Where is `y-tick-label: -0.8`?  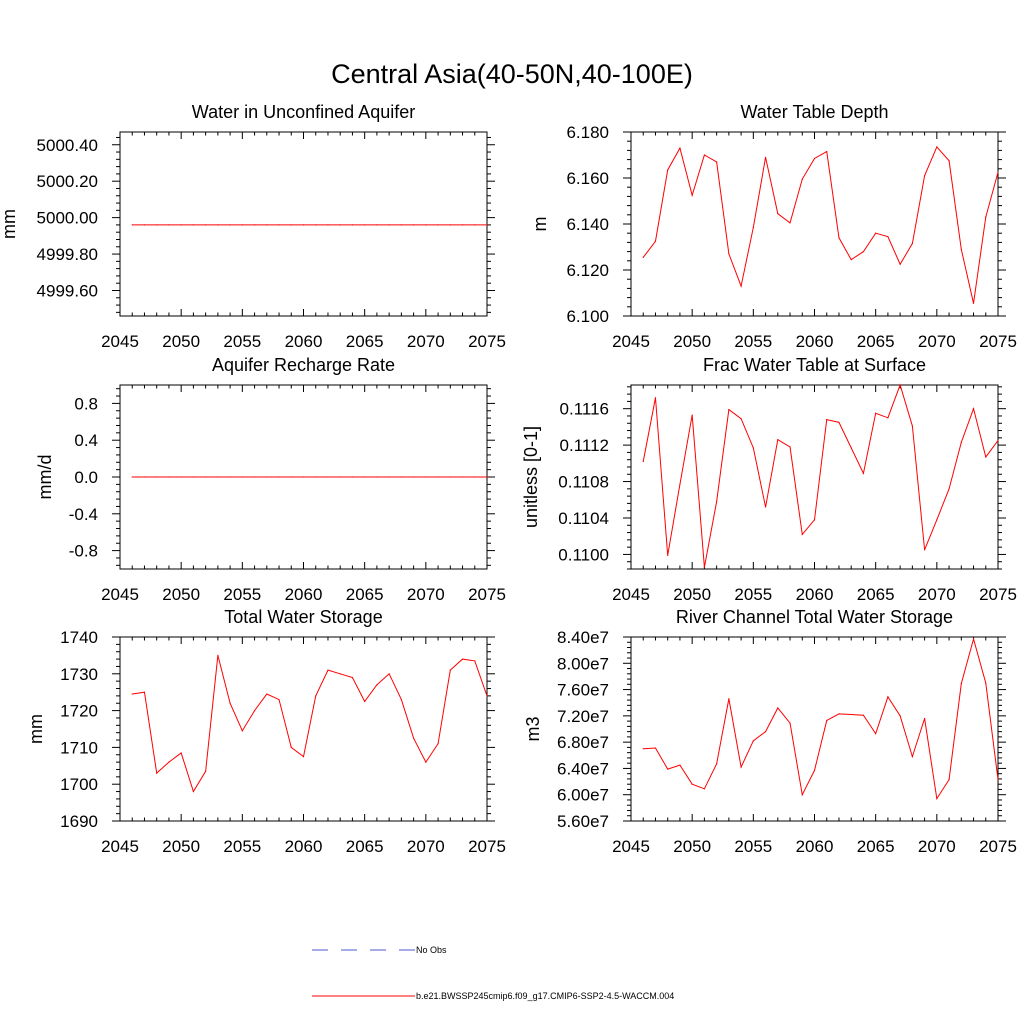
y-tick-label: -0.8 is located at coordinates (83, 551).